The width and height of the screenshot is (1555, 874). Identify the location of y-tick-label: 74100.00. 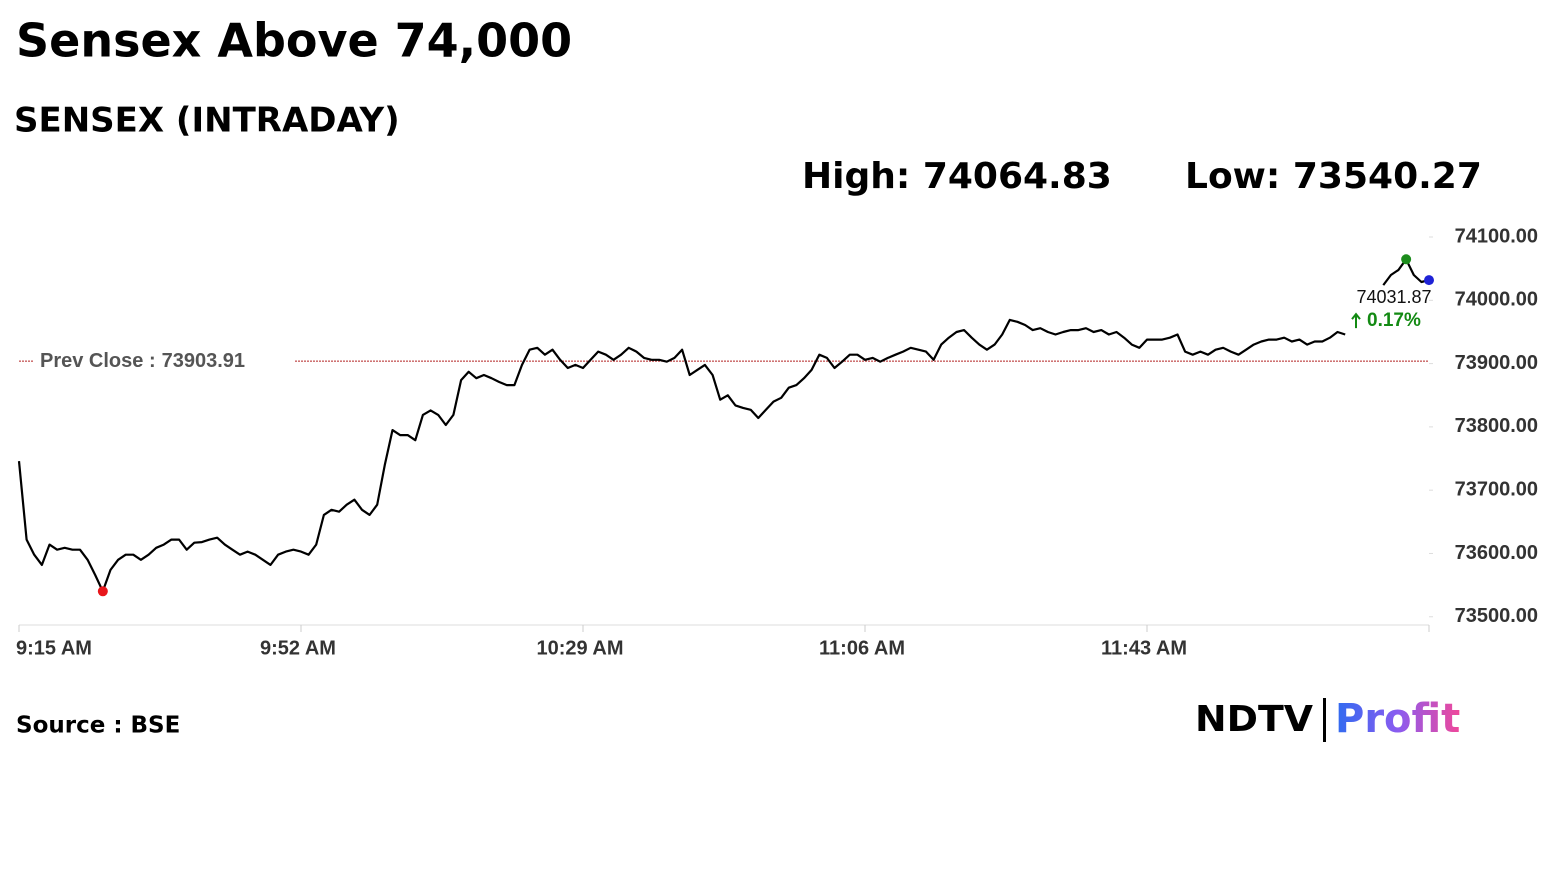
(1496, 236).